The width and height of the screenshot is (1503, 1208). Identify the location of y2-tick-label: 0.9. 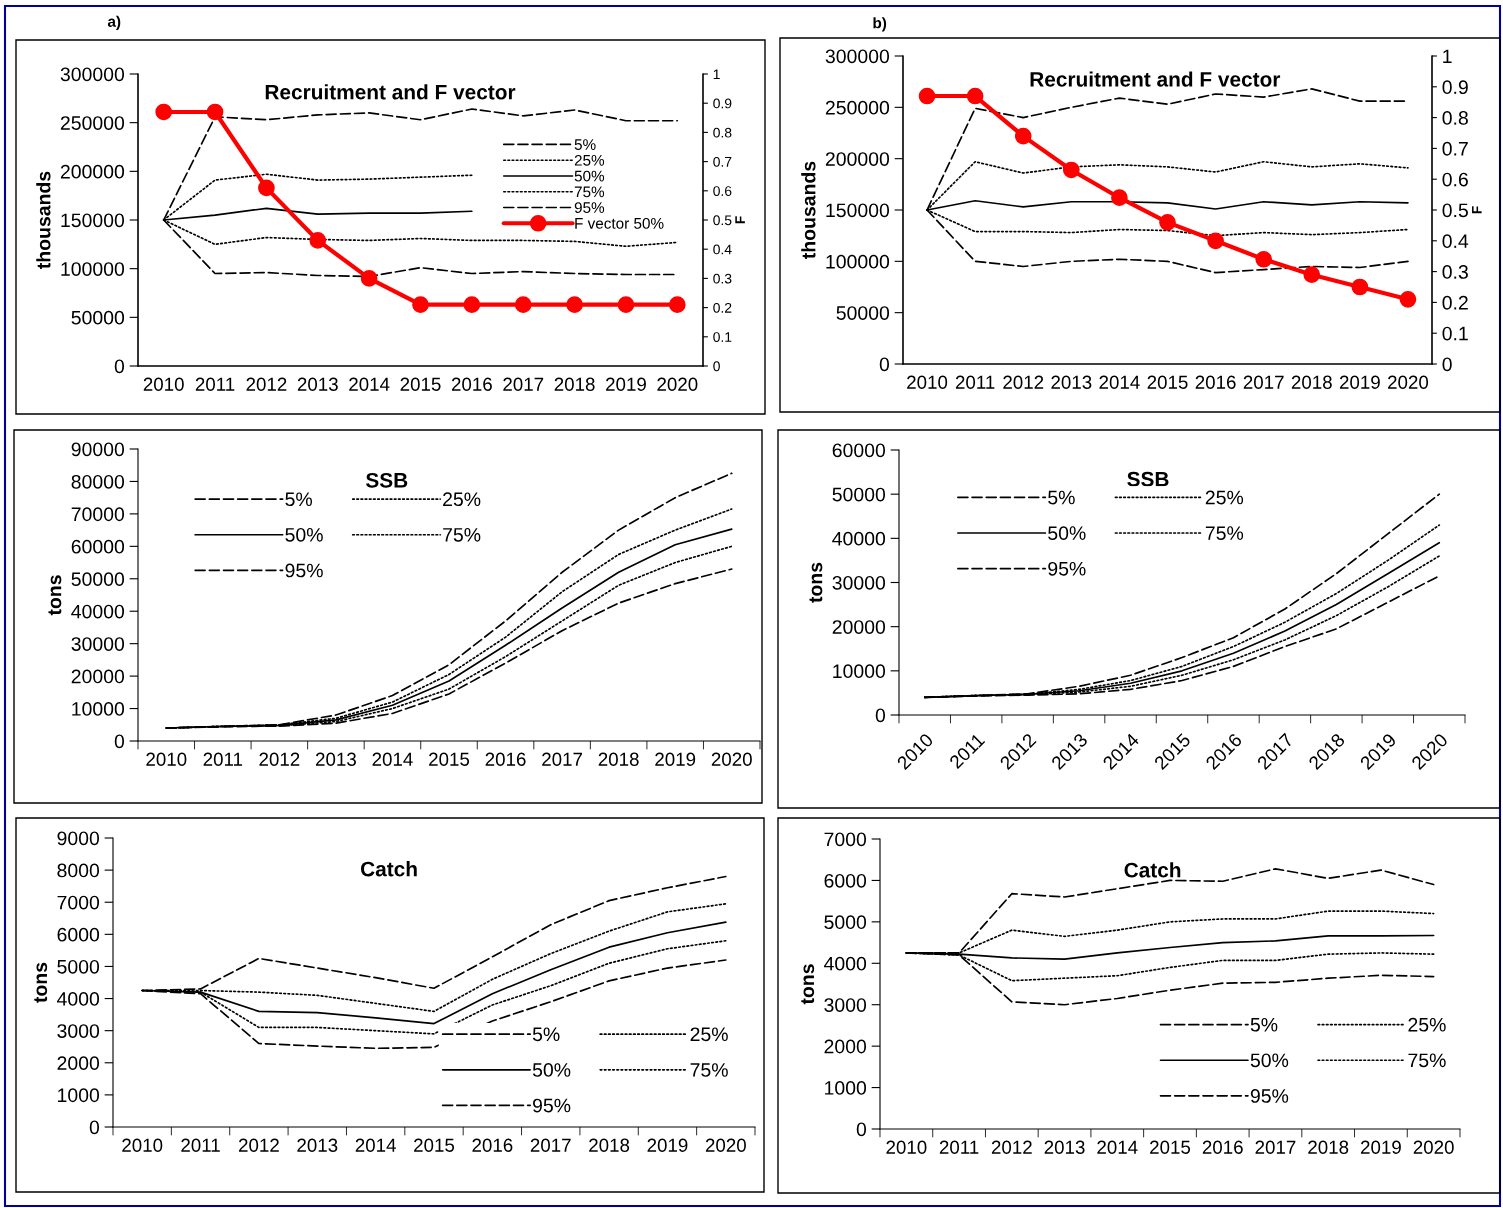
(1455, 87).